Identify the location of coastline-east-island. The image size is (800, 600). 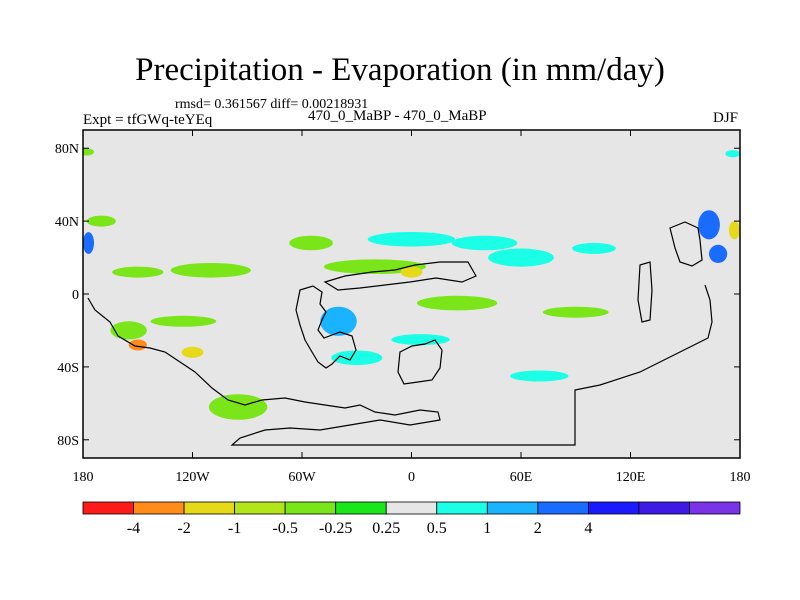
(645, 292).